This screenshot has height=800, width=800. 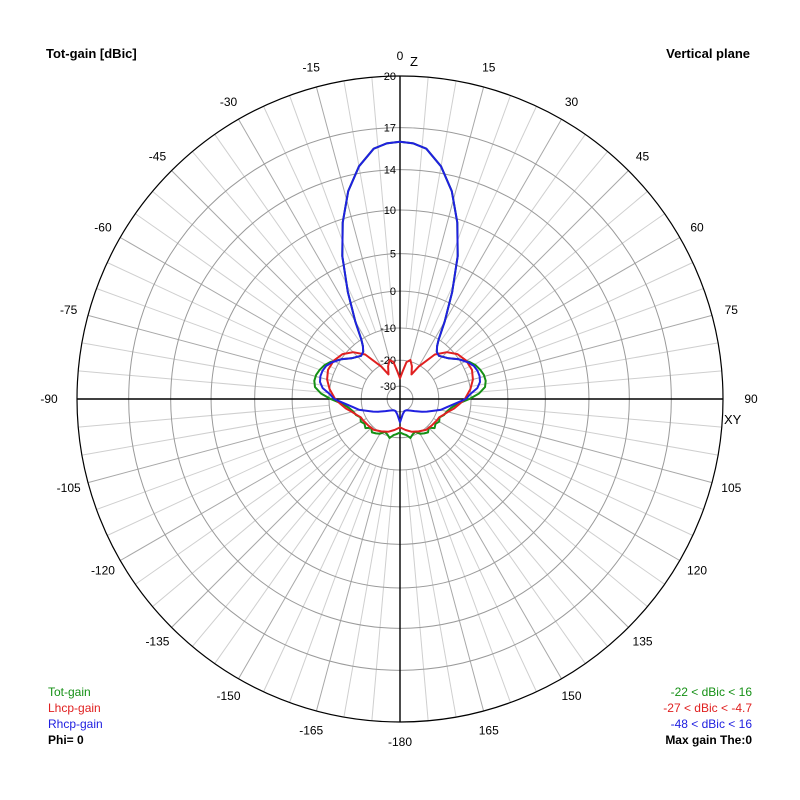 What do you see at coordinates (390, 77) in the screenshot?
I see `radial-label: 20` at bounding box center [390, 77].